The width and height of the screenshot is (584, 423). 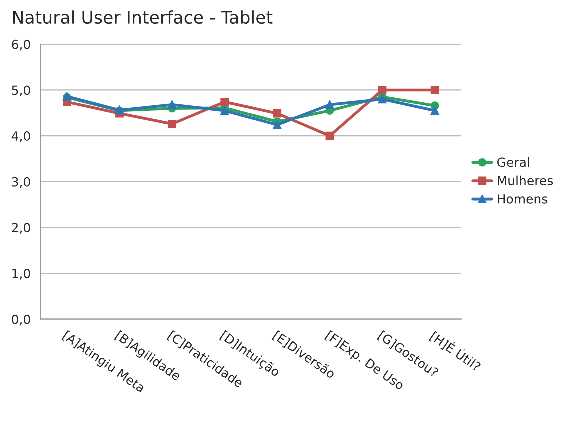 I want to click on y-tick-label: 1,0, so click(x=21, y=274).